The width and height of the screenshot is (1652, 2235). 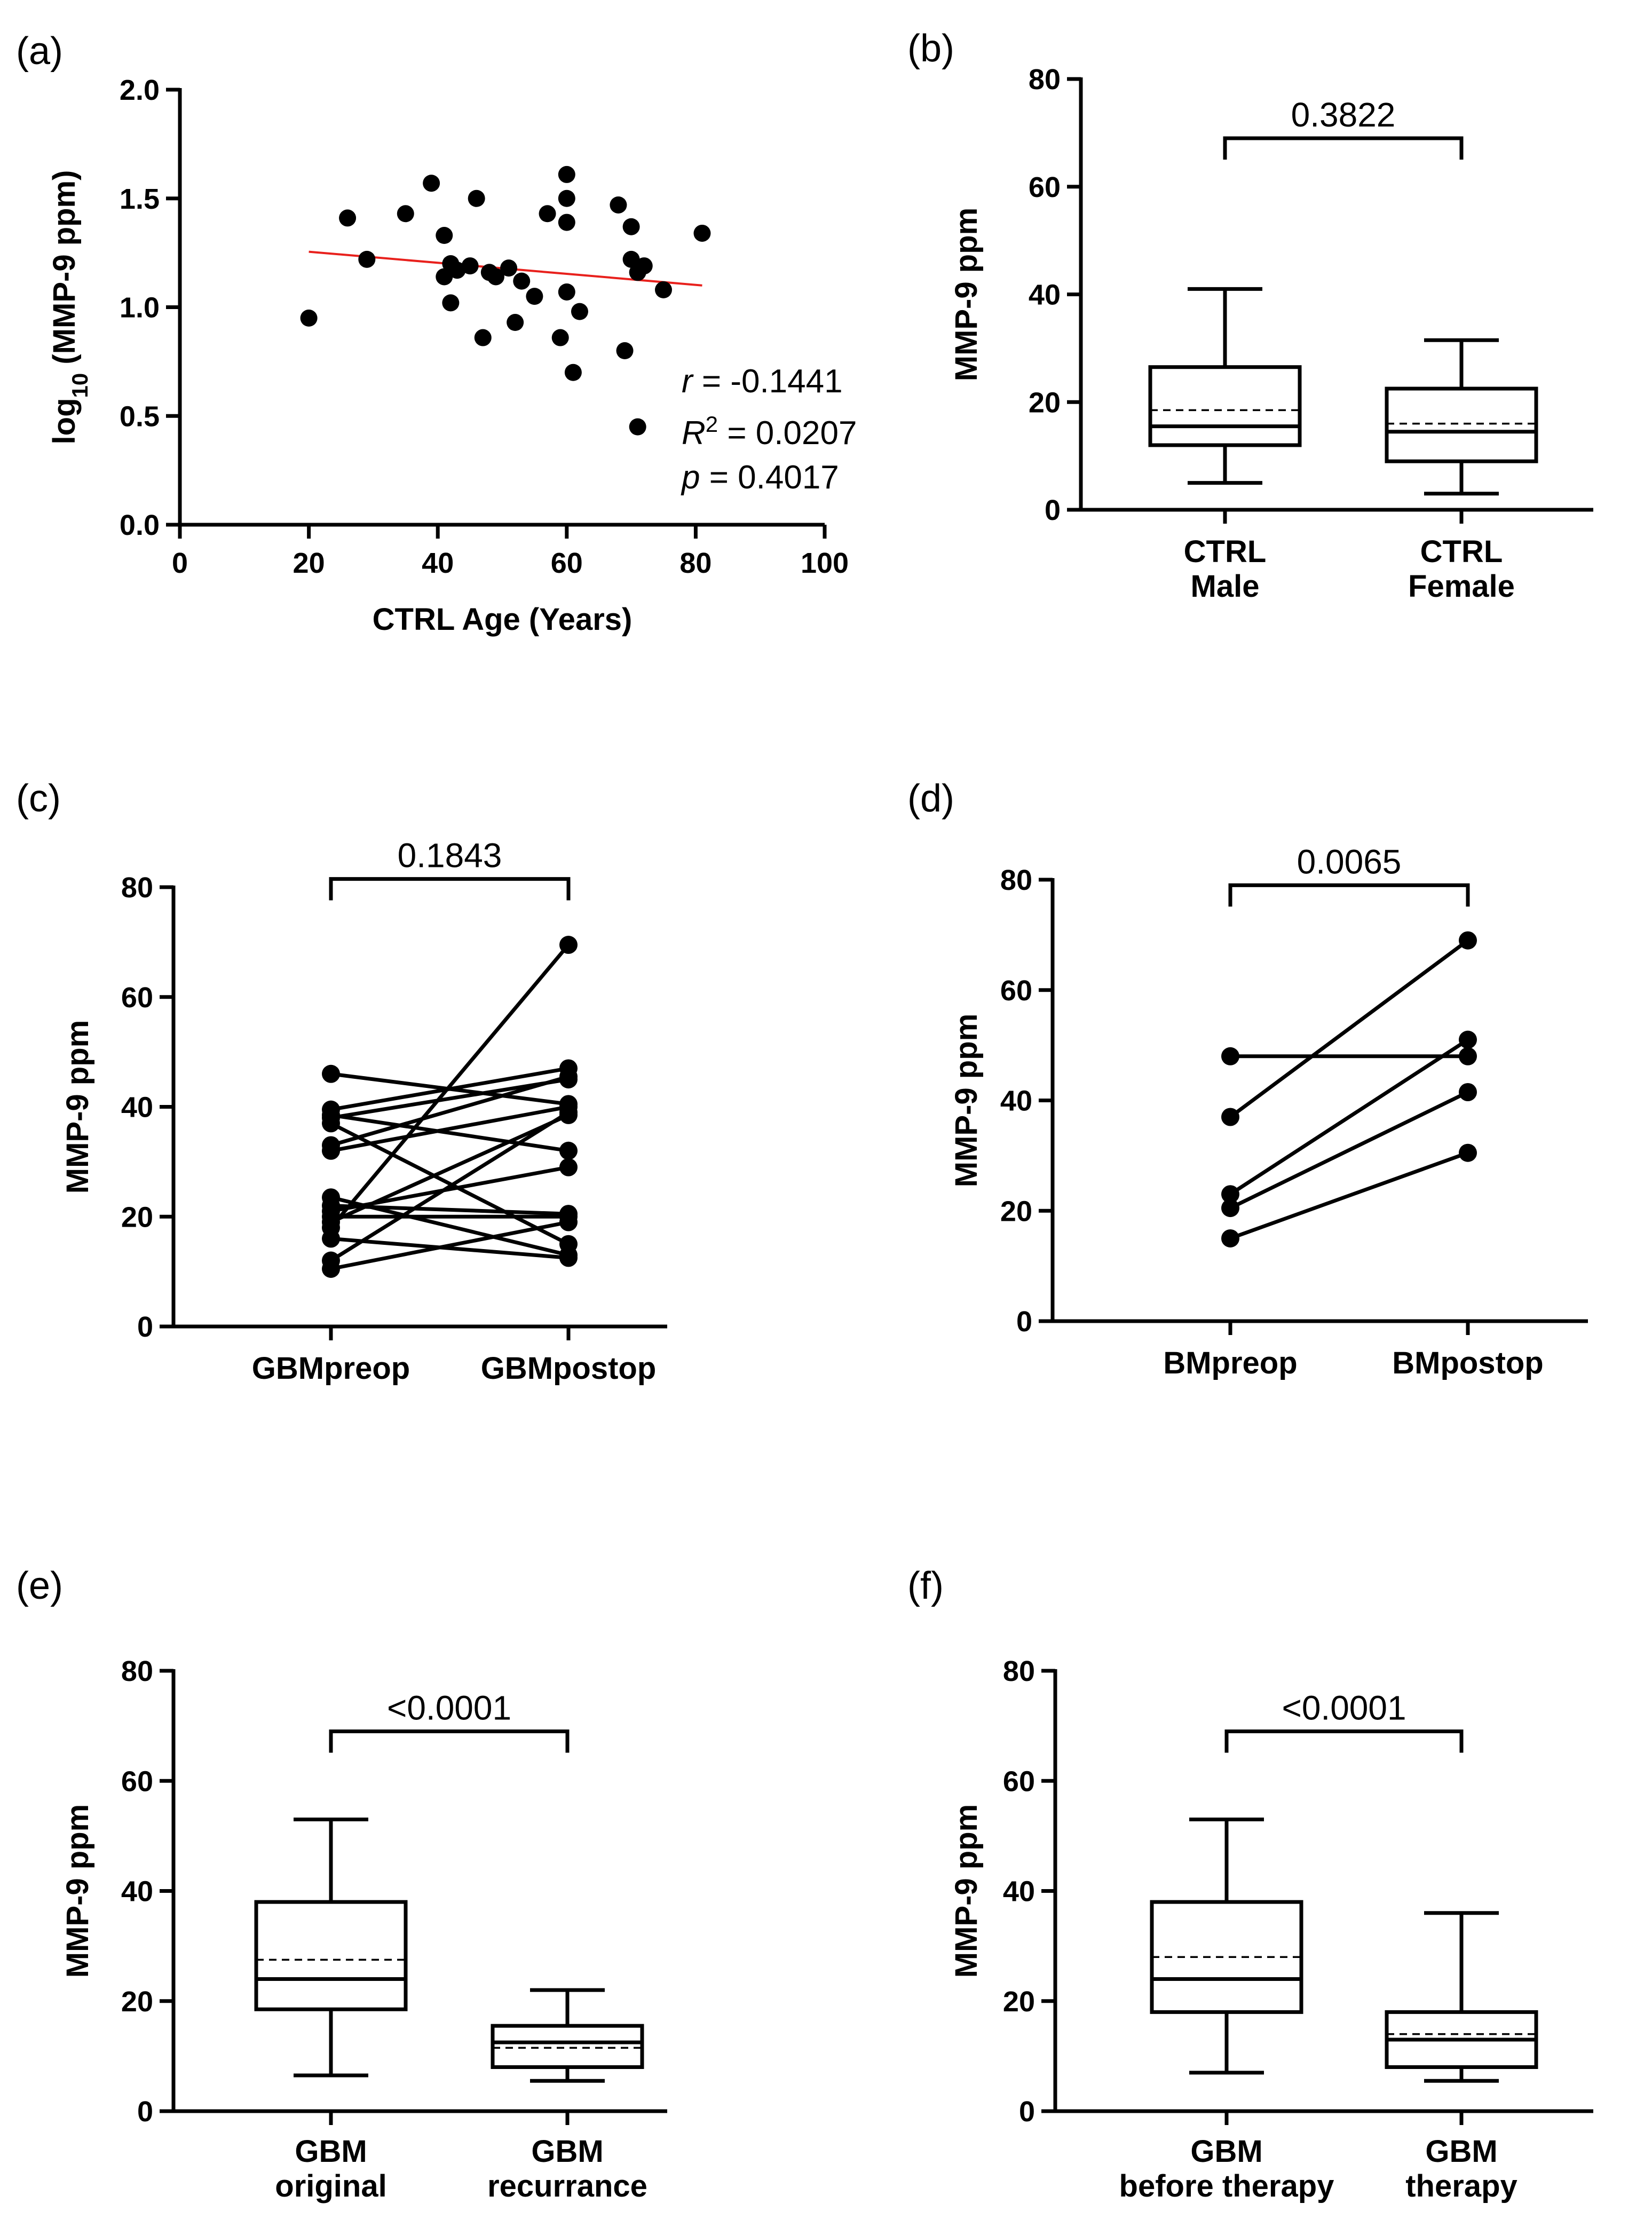 I want to click on significance-label: 0.0065, so click(x=1349, y=861).